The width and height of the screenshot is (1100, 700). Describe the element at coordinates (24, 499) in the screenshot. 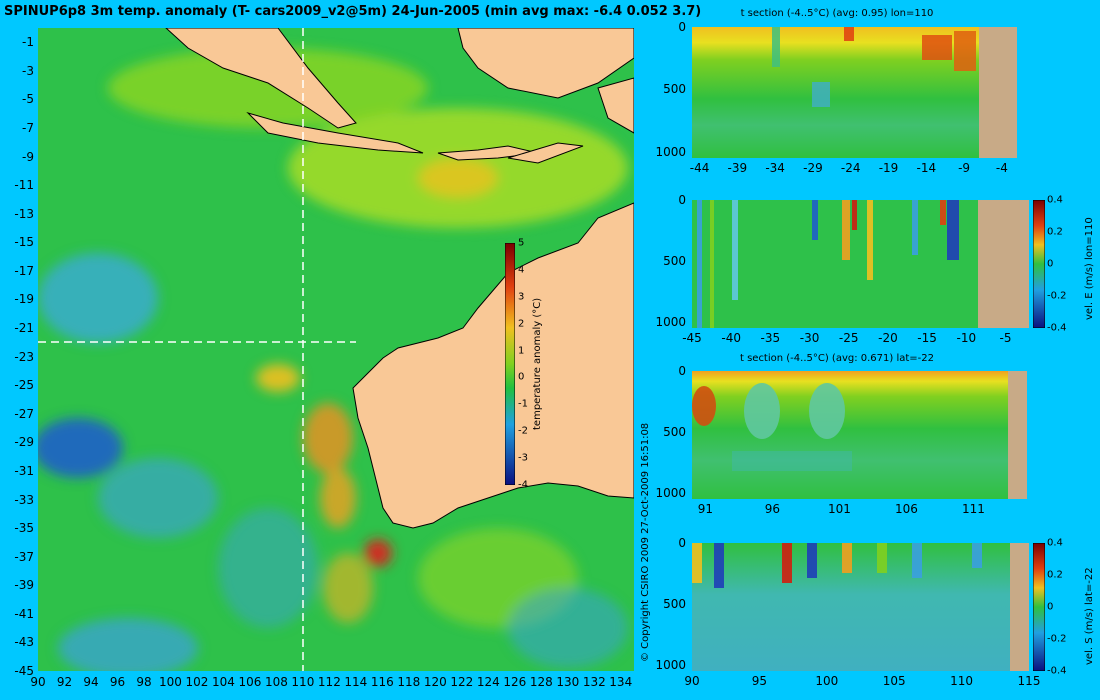

I see `map-y-tick: -33` at that location.